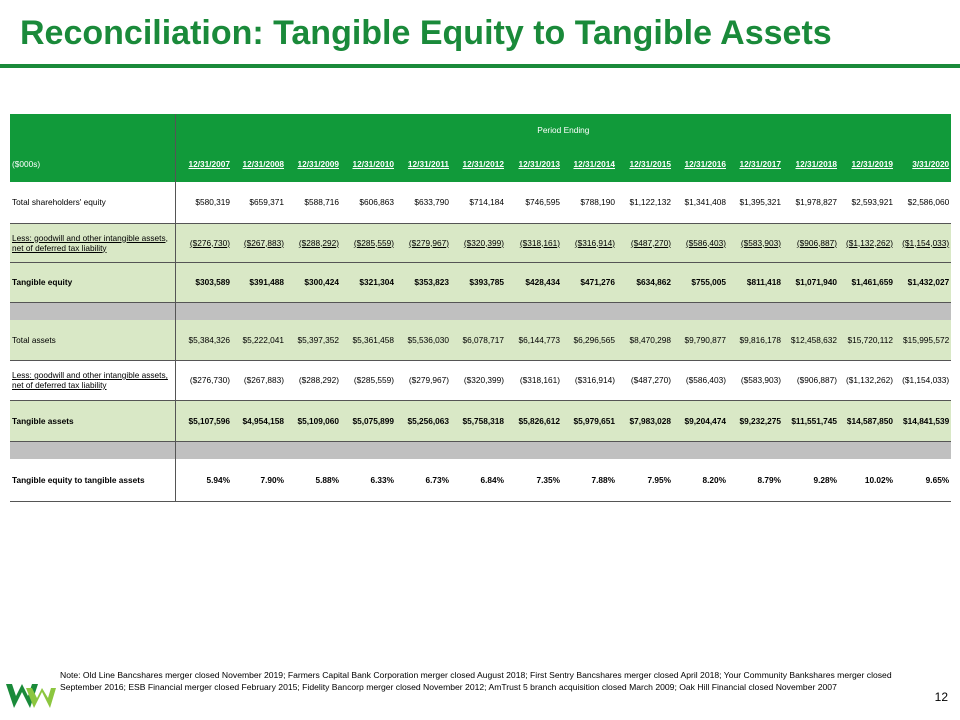 The width and height of the screenshot is (960, 720). I want to click on value-cell: ($1,154,033), so click(923, 380).